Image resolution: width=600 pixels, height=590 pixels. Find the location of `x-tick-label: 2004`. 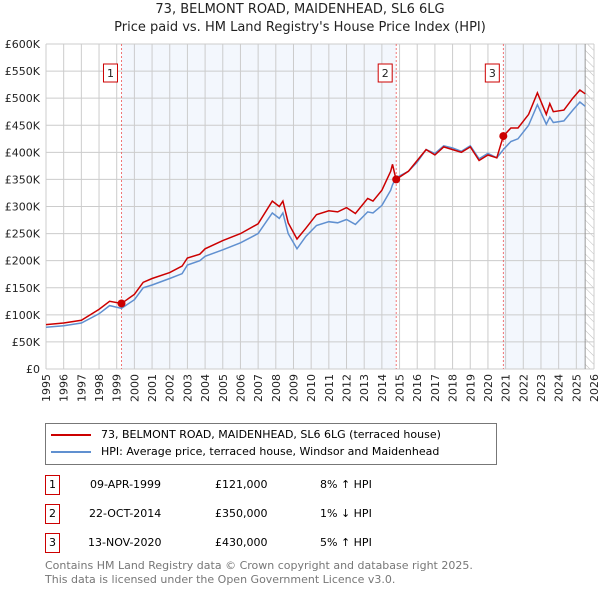

x-tick-label: 2004 is located at coordinates (205, 388).